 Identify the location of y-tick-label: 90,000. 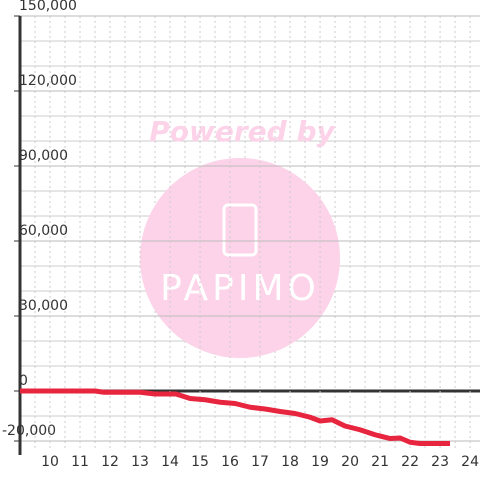
(43, 156).